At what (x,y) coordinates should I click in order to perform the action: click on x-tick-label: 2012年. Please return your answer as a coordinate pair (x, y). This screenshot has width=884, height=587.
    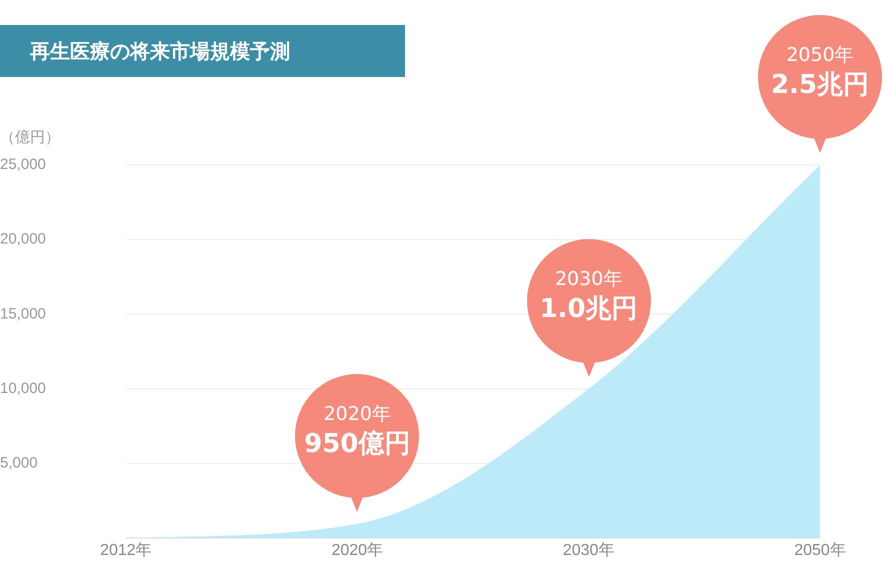
    Looking at the image, I should click on (126, 551).